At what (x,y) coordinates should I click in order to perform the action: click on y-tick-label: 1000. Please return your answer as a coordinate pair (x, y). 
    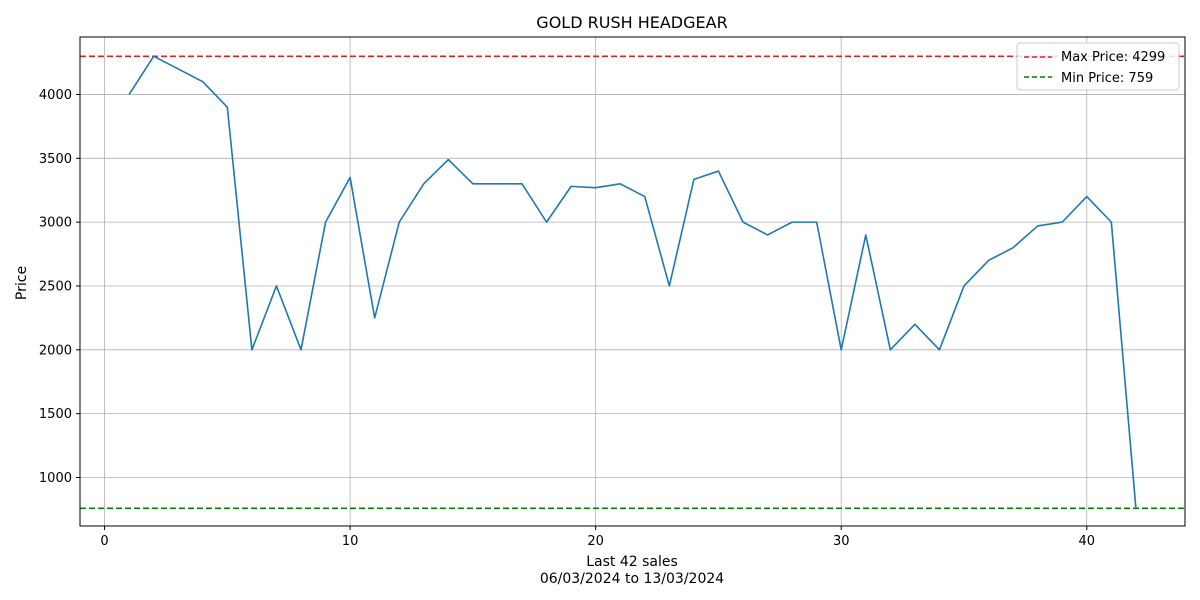
    Looking at the image, I should click on (55, 478).